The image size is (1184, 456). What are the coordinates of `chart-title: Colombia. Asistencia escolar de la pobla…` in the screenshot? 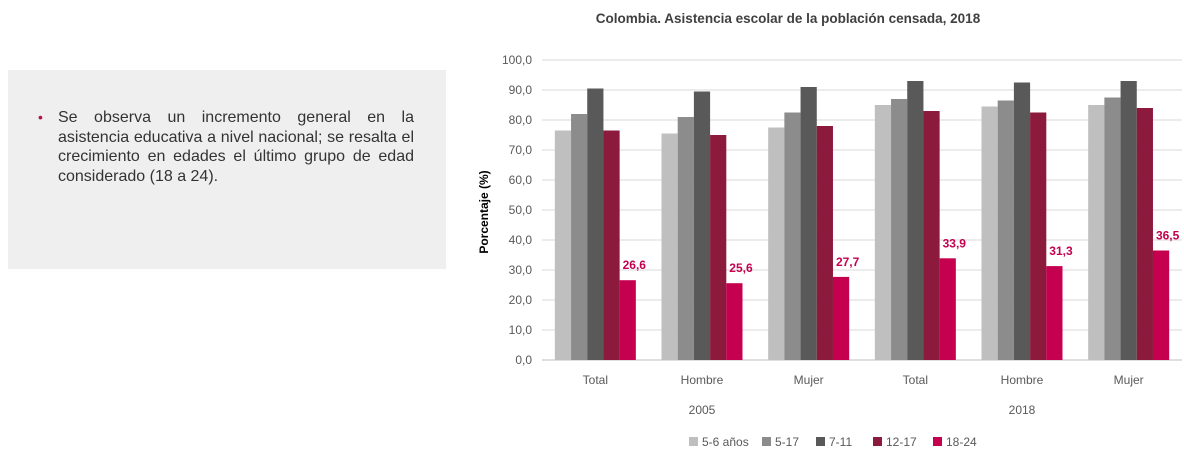 It's located at (788, 18).